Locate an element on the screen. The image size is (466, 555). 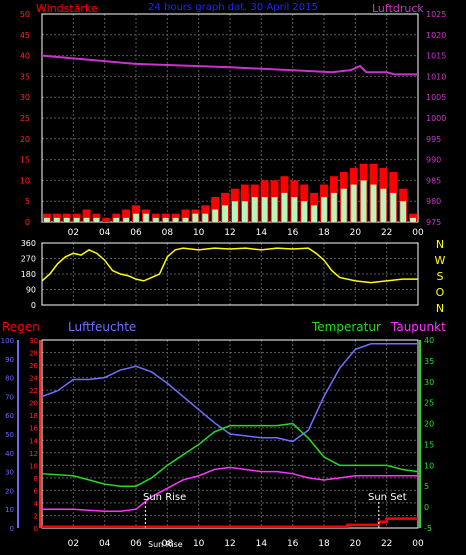
temp-y-tick: 40 is located at coordinates (429, 340).